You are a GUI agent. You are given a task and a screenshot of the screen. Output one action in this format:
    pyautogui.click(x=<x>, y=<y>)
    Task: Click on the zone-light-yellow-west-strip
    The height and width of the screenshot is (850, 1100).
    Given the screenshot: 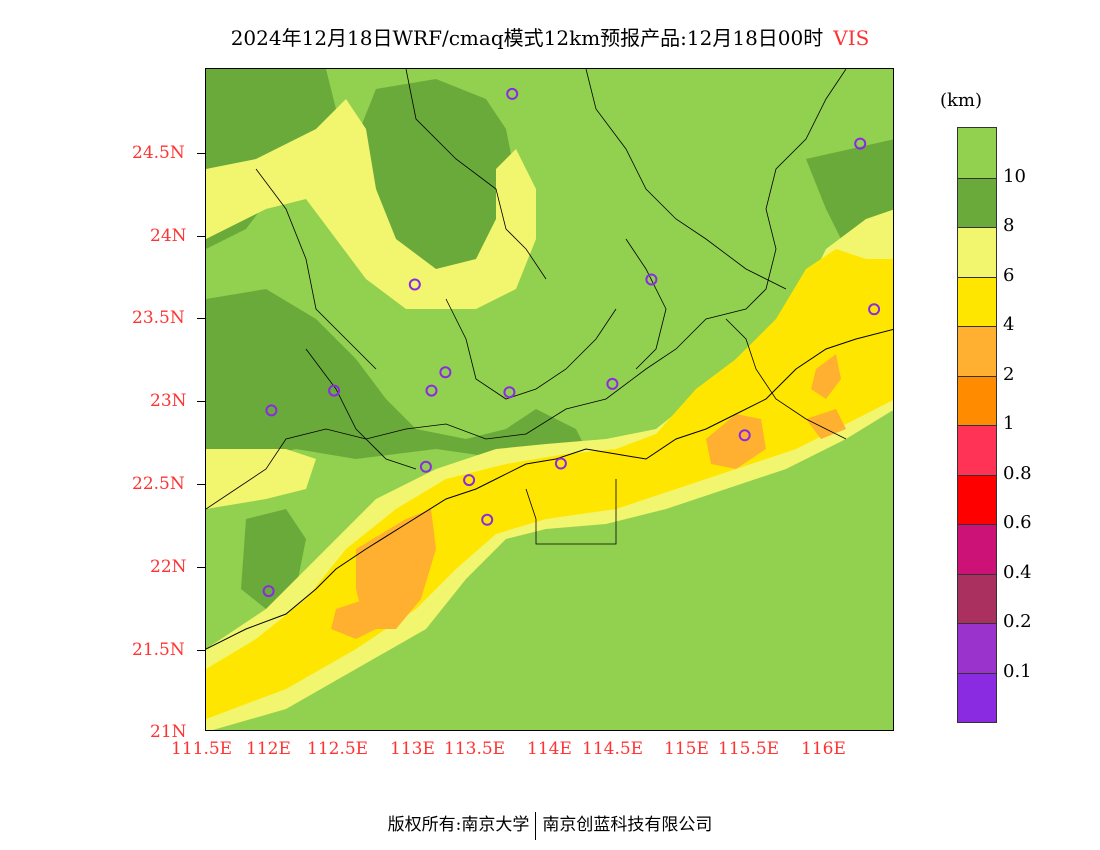 What is the action you would take?
    pyautogui.click(x=261, y=479)
    